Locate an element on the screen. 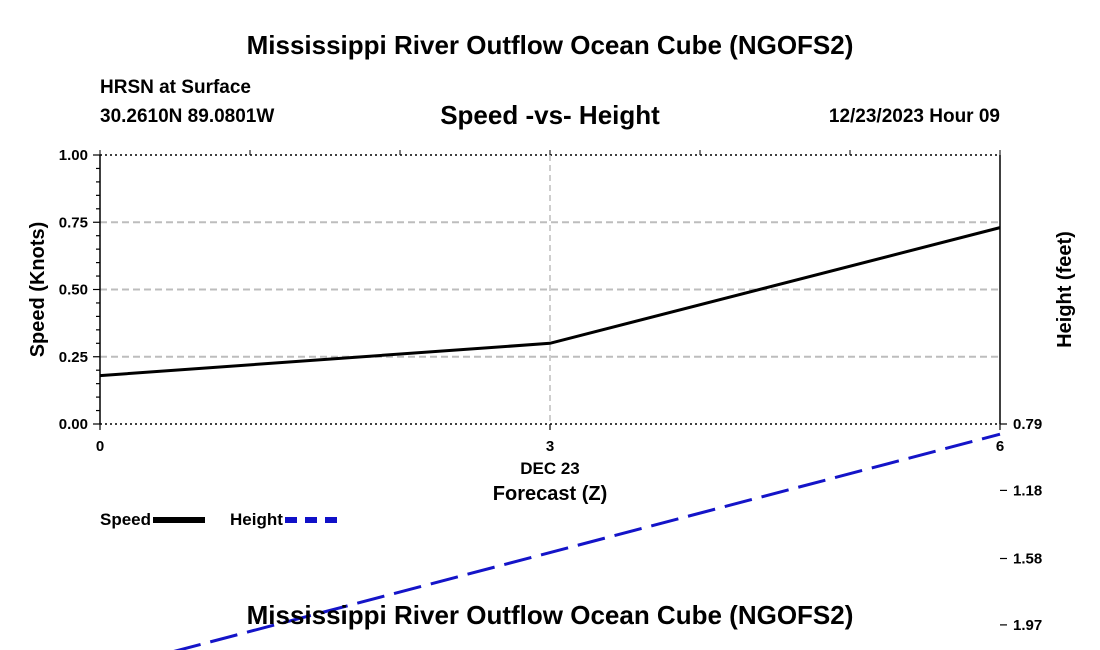 The height and width of the screenshot is (650, 1100). y-tick-label-right: 1.97 is located at coordinates (1027, 625).